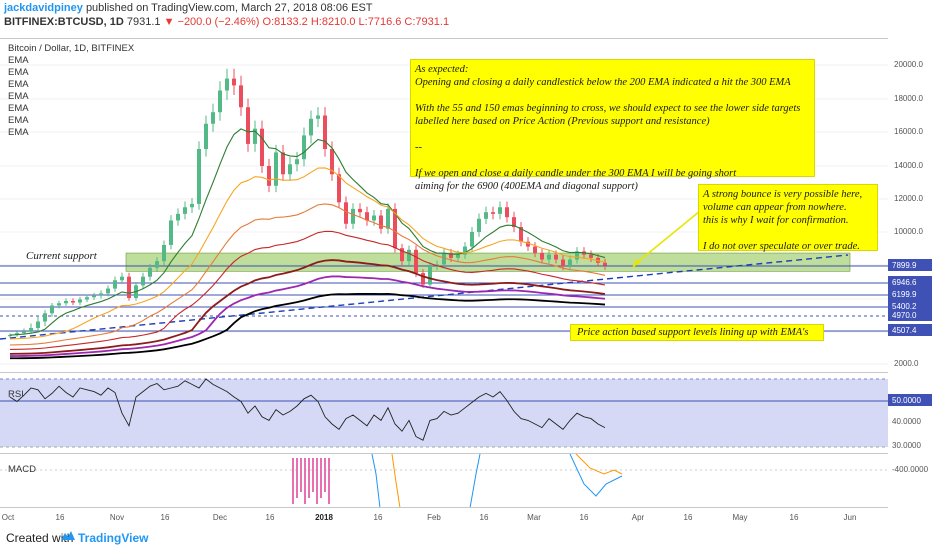  Describe the element at coordinates (143, 22) in the screenshot. I see `last-price: 7931.1` at that location.